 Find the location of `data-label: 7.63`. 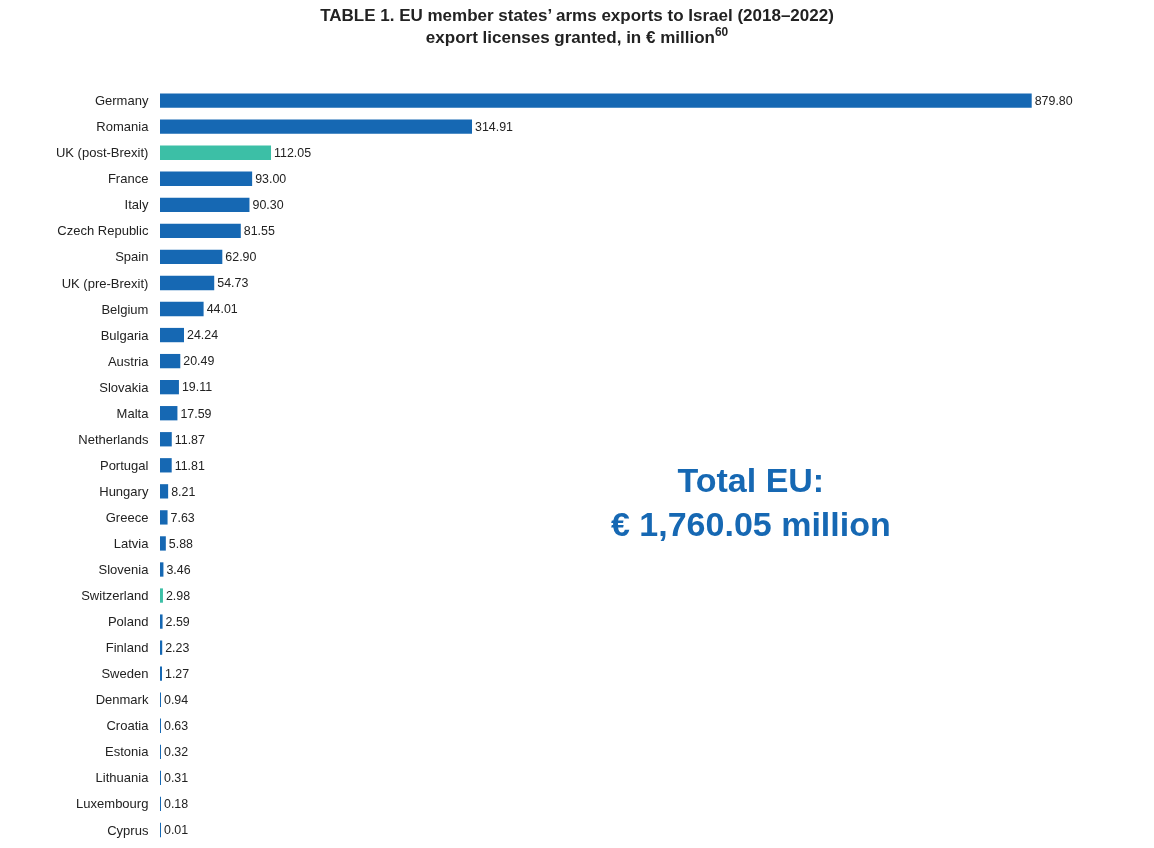

data-label: 7.63 is located at coordinates (182, 517).